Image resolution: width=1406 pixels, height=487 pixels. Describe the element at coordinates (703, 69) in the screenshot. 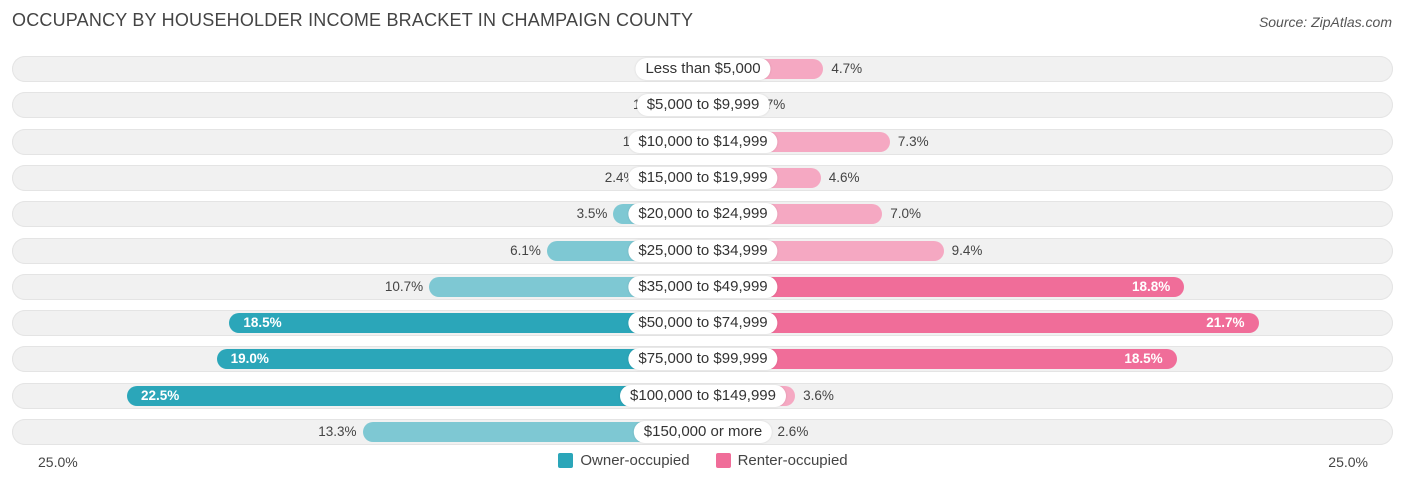

I see `category-label: Less than $5,000` at that location.